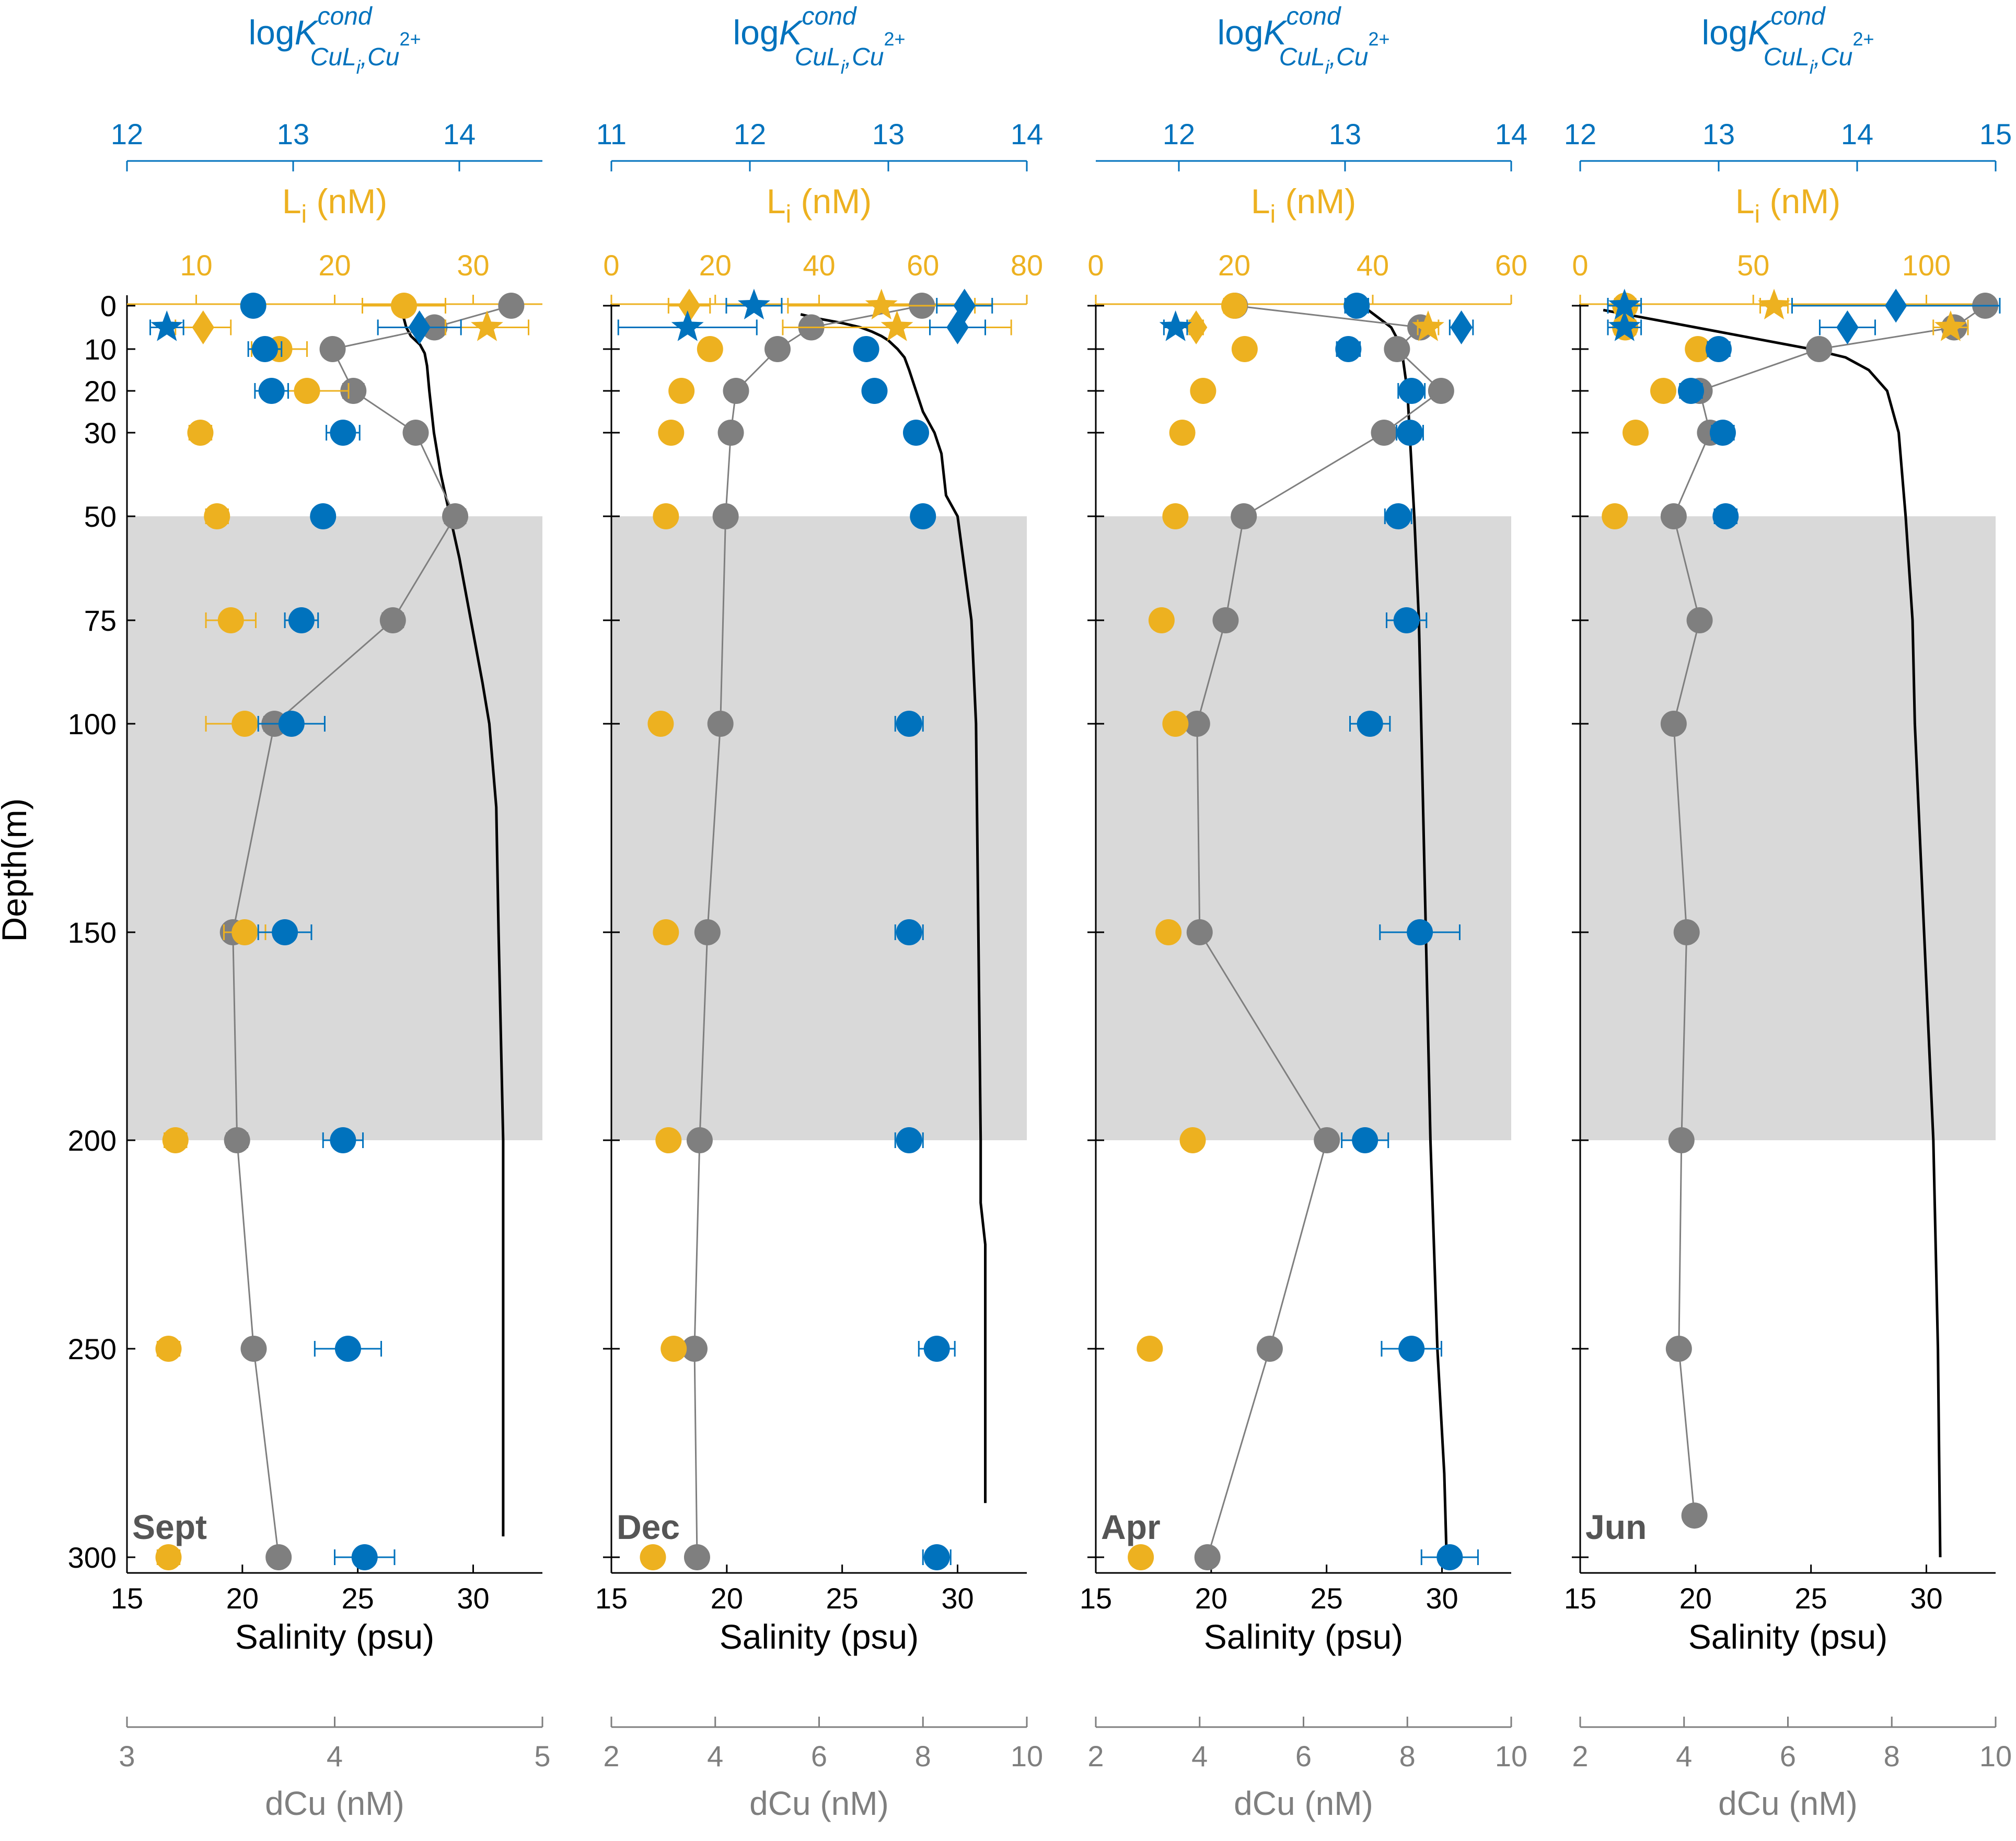  Describe the element at coordinates (1314, 16) in the screenshot. I see `logk-label-sup: cond` at that location.